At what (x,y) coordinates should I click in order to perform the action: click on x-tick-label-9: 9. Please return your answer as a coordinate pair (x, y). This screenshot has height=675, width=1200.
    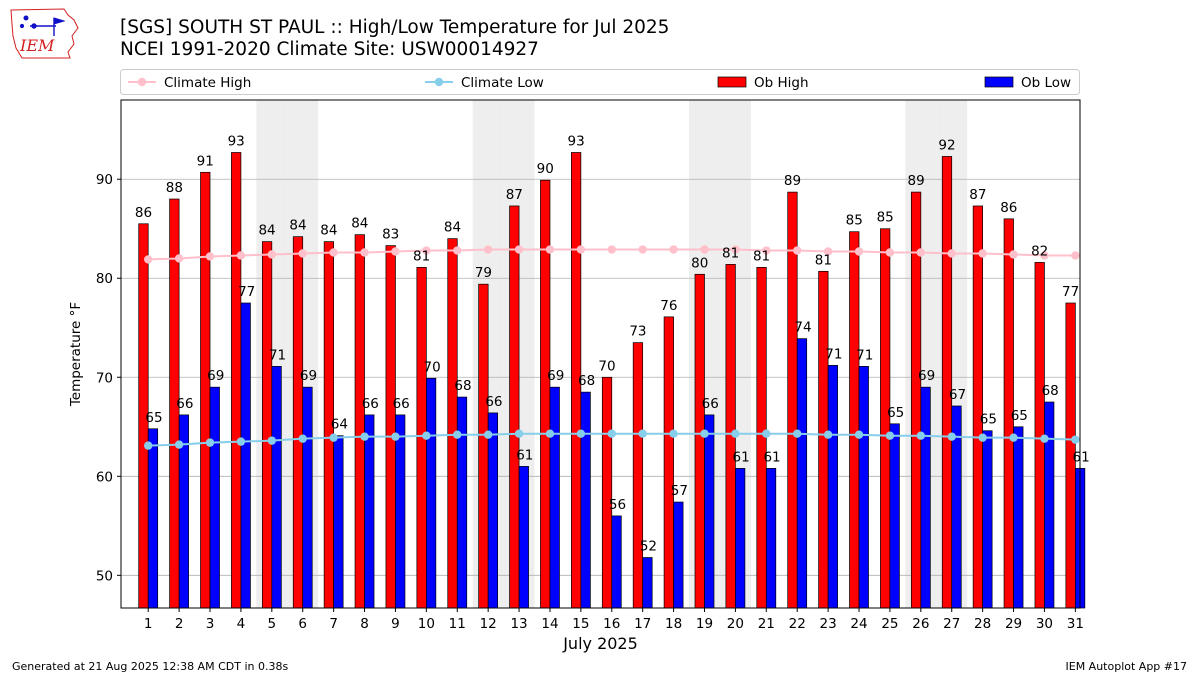
    Looking at the image, I should click on (395, 624).